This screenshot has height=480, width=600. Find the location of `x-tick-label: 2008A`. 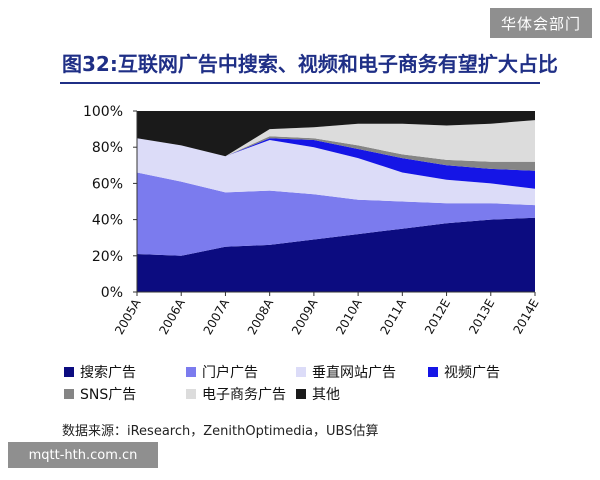

x-tick-label: 2008A is located at coordinates (261, 316).